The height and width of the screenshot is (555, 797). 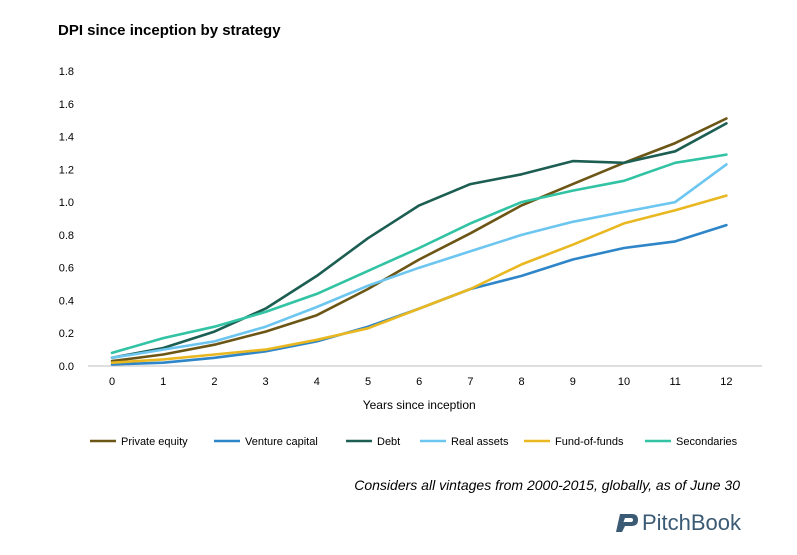 What do you see at coordinates (419, 405) in the screenshot?
I see `x-axis-title: Years since inception` at bounding box center [419, 405].